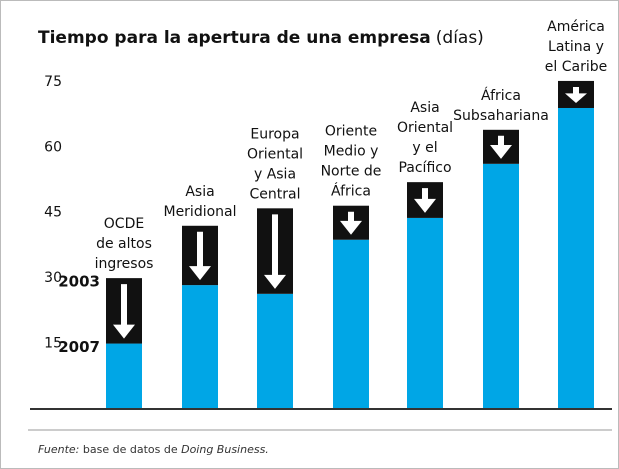 This screenshot has width=619, height=469. What do you see at coordinates (130, 449) in the screenshot?
I see `source-text: base de datos de` at bounding box center [130, 449].